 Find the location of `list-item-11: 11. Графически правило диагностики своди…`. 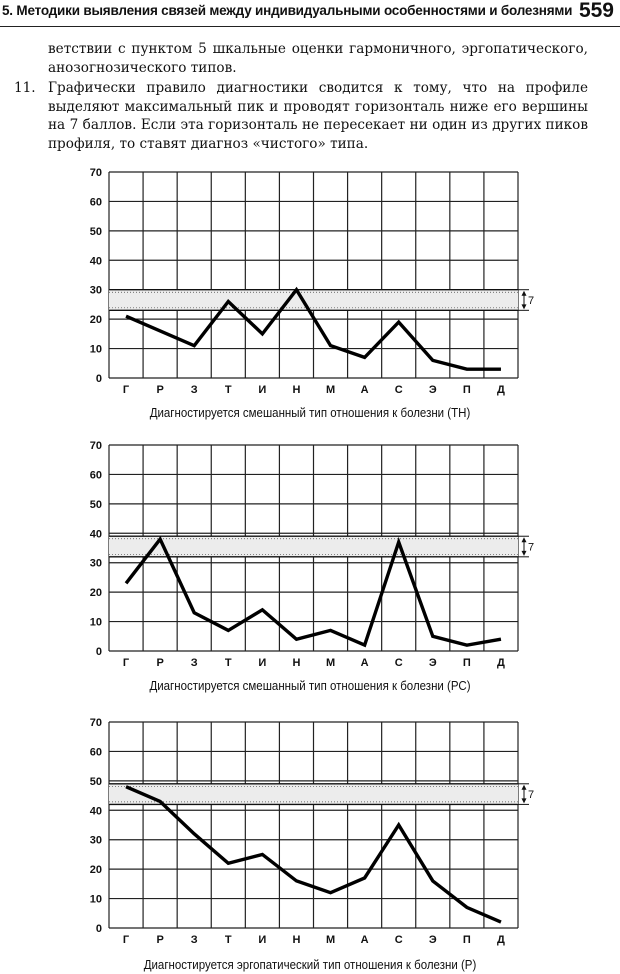

list-item-11: 11. Графически правило диагностики своди… is located at coordinates (310, 116).